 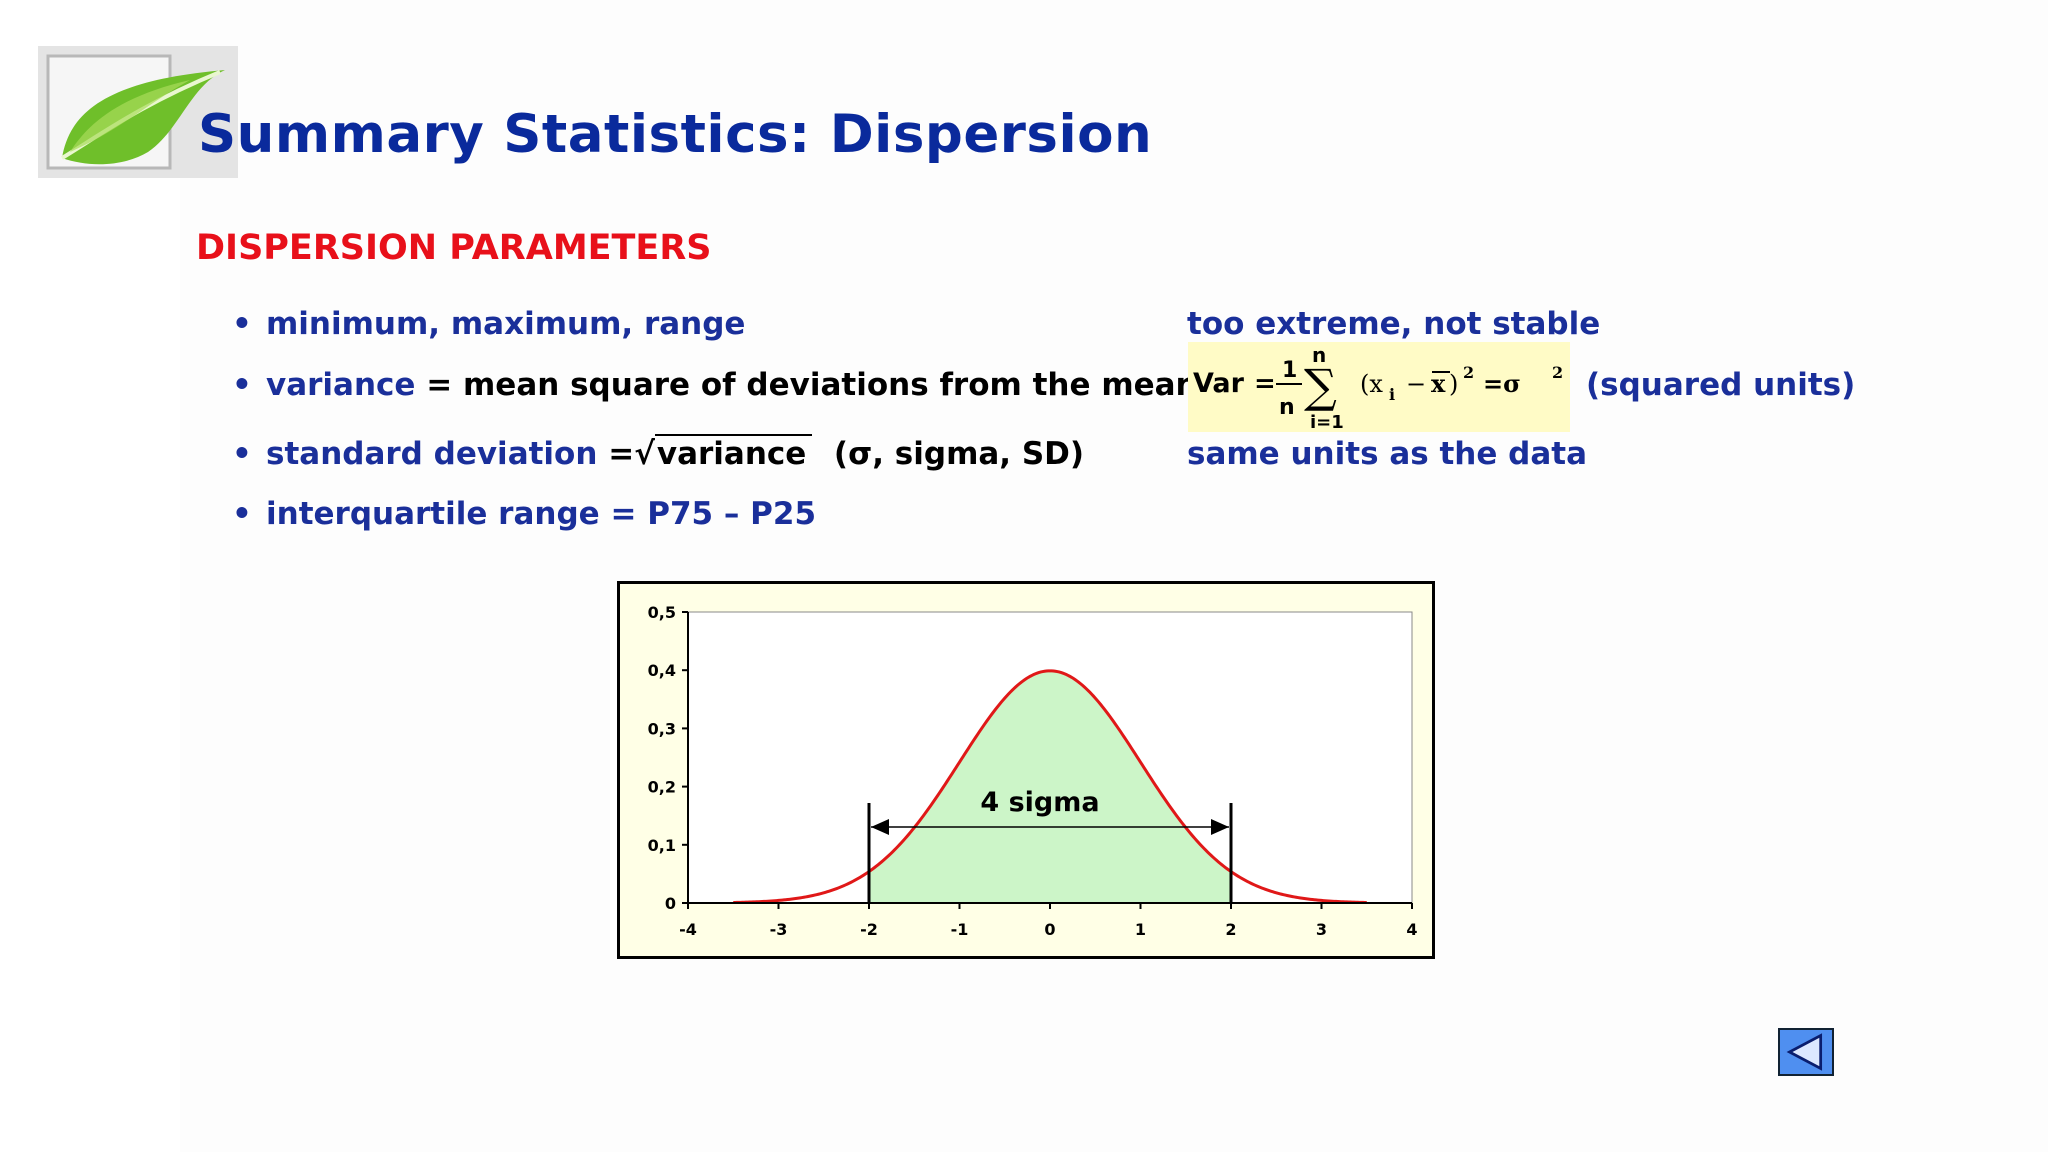 I want to click on y-tick-label: 0, so click(x=670, y=903).